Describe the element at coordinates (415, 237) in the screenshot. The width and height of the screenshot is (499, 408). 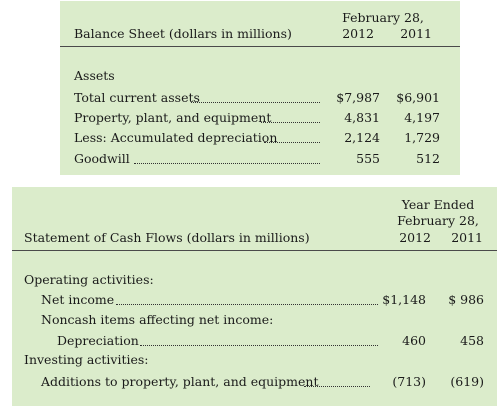
I see `cf-year-2012: 2012` at that location.